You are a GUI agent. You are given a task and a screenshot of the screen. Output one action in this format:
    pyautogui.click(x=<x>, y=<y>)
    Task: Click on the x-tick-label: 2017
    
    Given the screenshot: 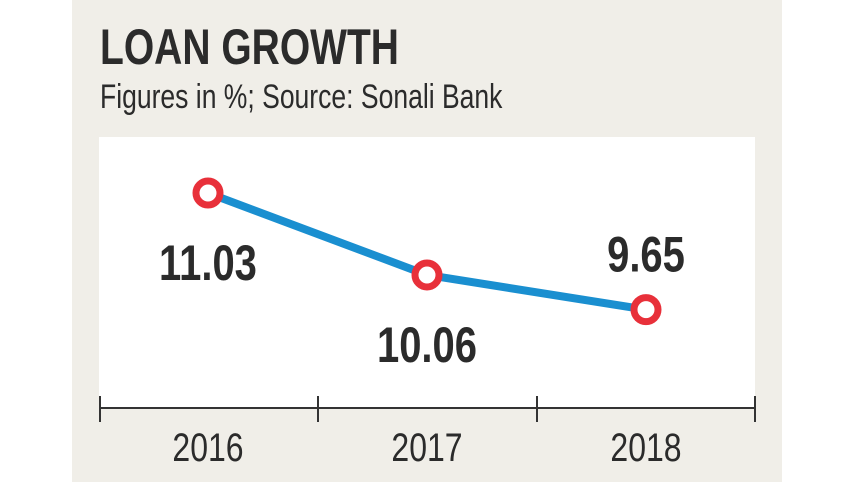 What is the action you would take?
    pyautogui.click(x=426, y=447)
    